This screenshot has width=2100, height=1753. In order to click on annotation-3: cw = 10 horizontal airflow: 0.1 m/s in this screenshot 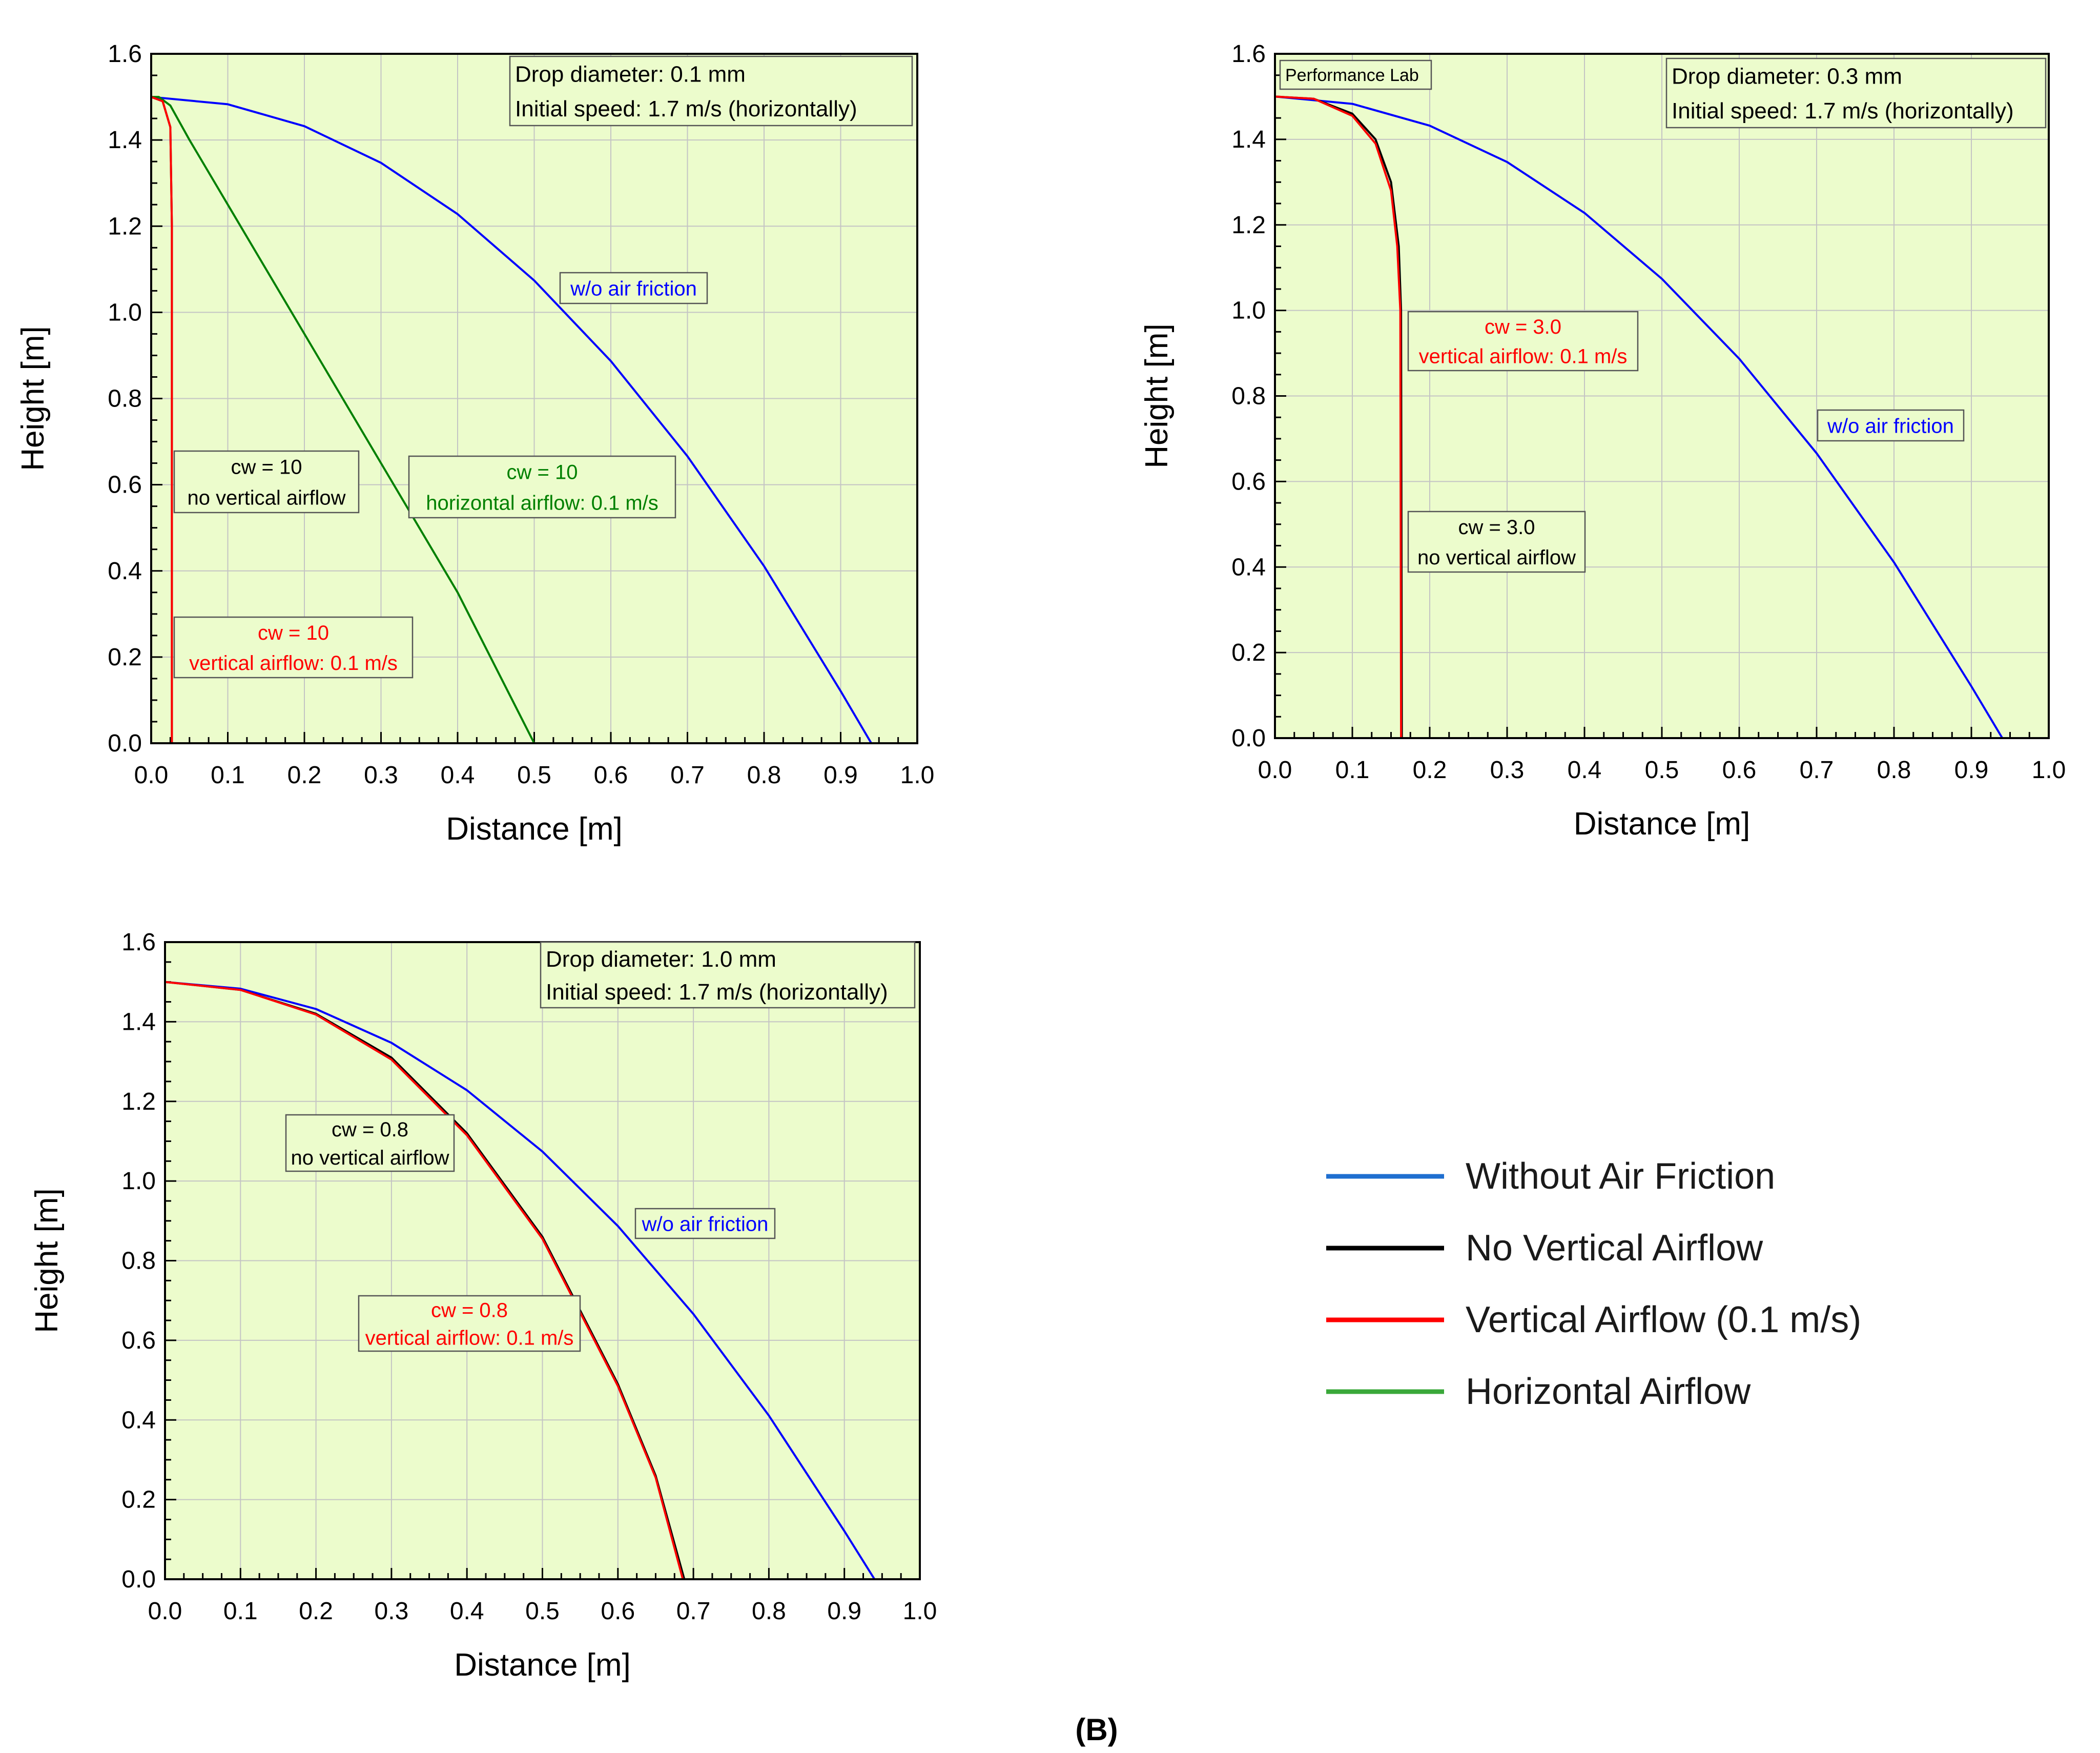, I will do `click(542, 487)`.